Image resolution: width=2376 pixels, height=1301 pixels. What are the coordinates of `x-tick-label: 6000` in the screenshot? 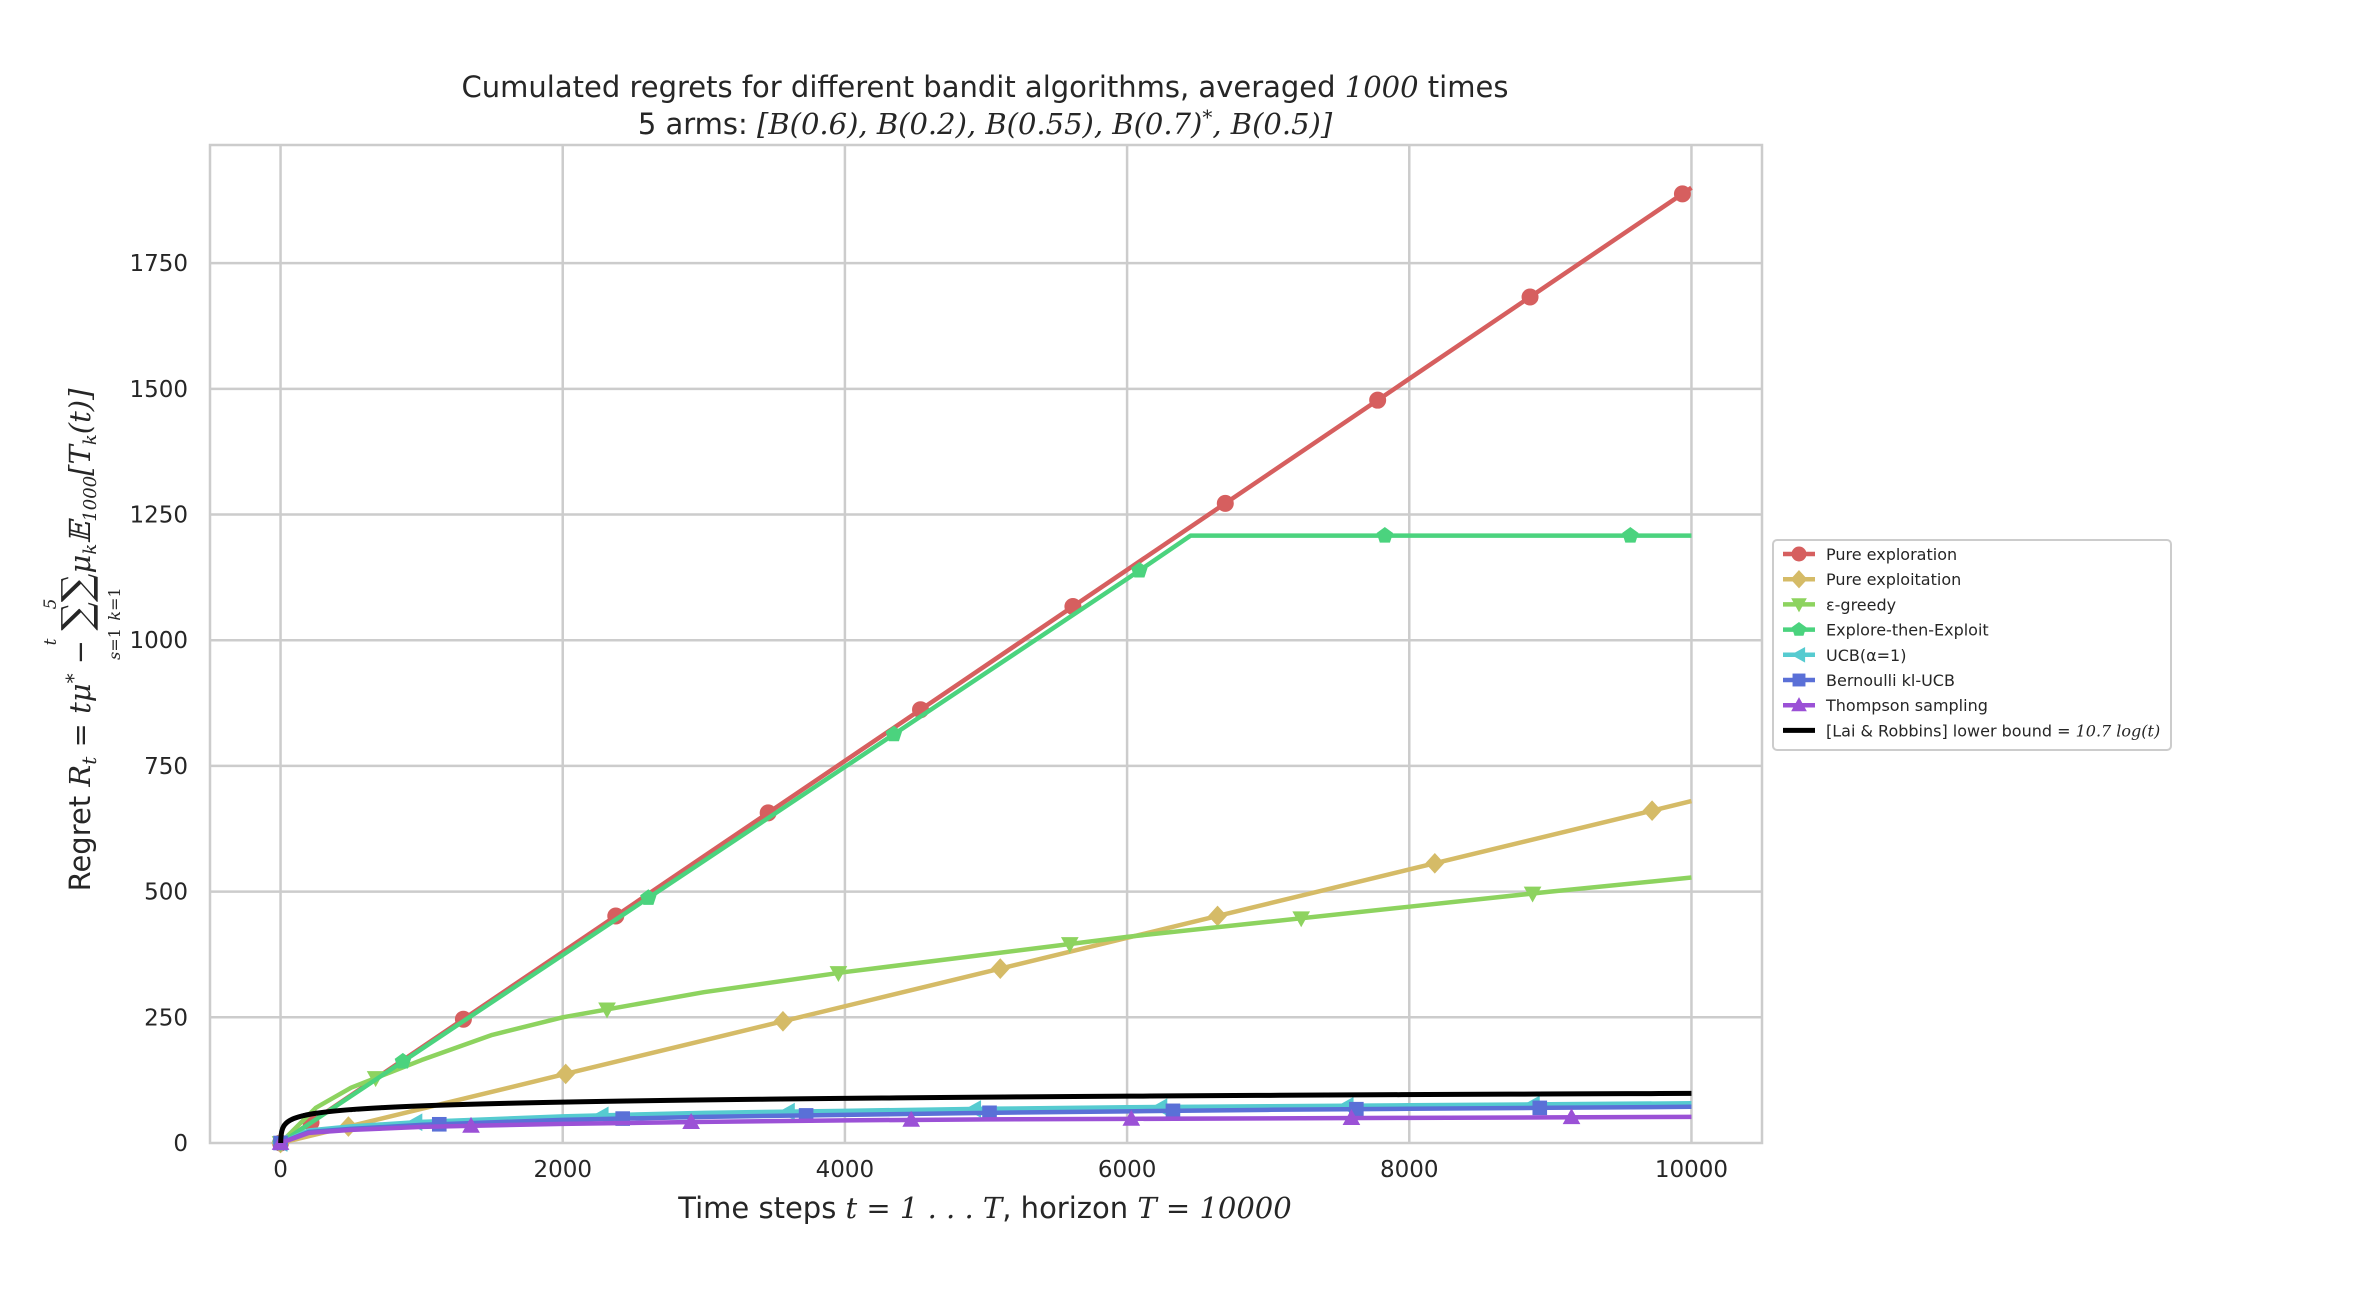 It's located at (1127, 1170).